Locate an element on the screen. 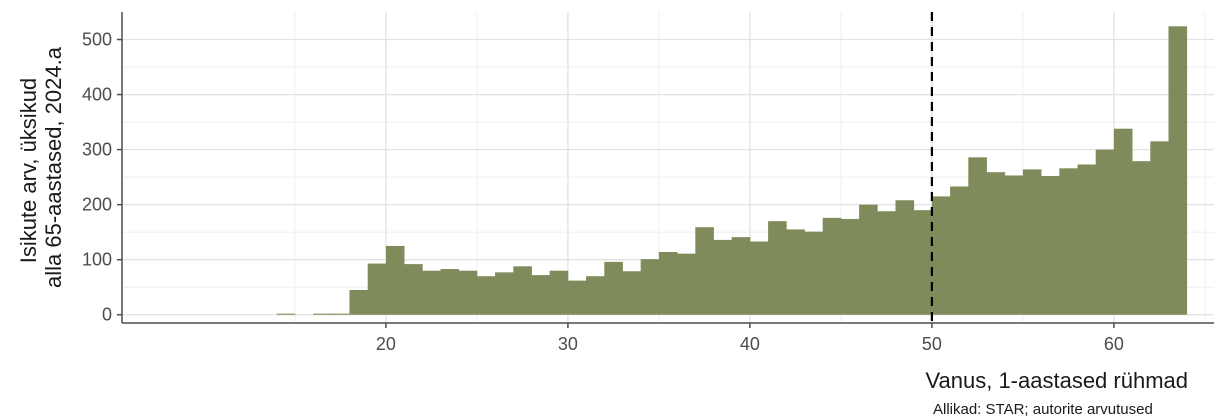  y-axis-title-line-1: Isikute arv, üksikud is located at coordinates (28, 170).